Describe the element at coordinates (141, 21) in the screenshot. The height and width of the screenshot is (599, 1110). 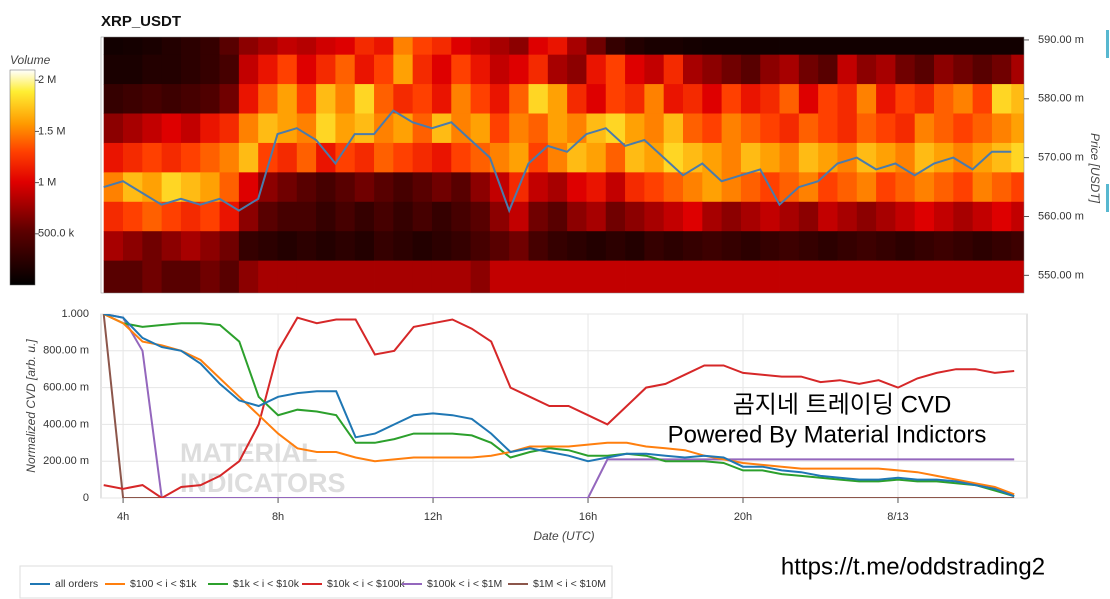
I see `chart-title: XRP_USDT` at that location.